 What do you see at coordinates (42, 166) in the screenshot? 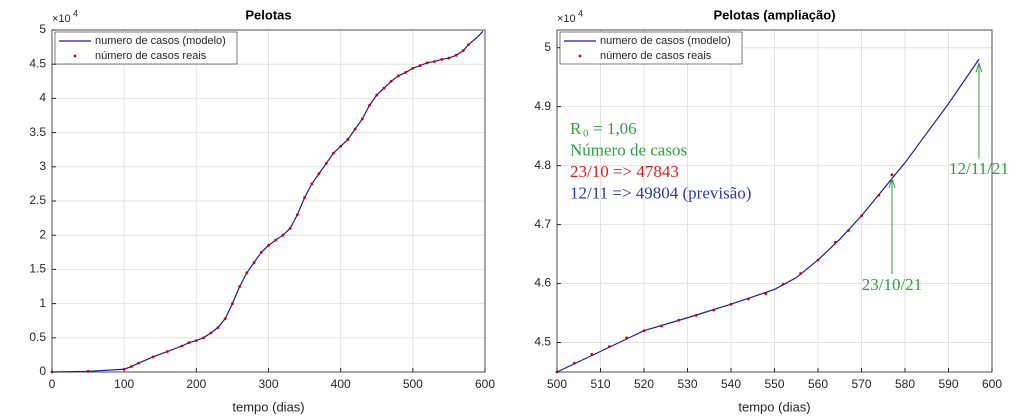
I see `y-tick-label: 3` at bounding box center [42, 166].